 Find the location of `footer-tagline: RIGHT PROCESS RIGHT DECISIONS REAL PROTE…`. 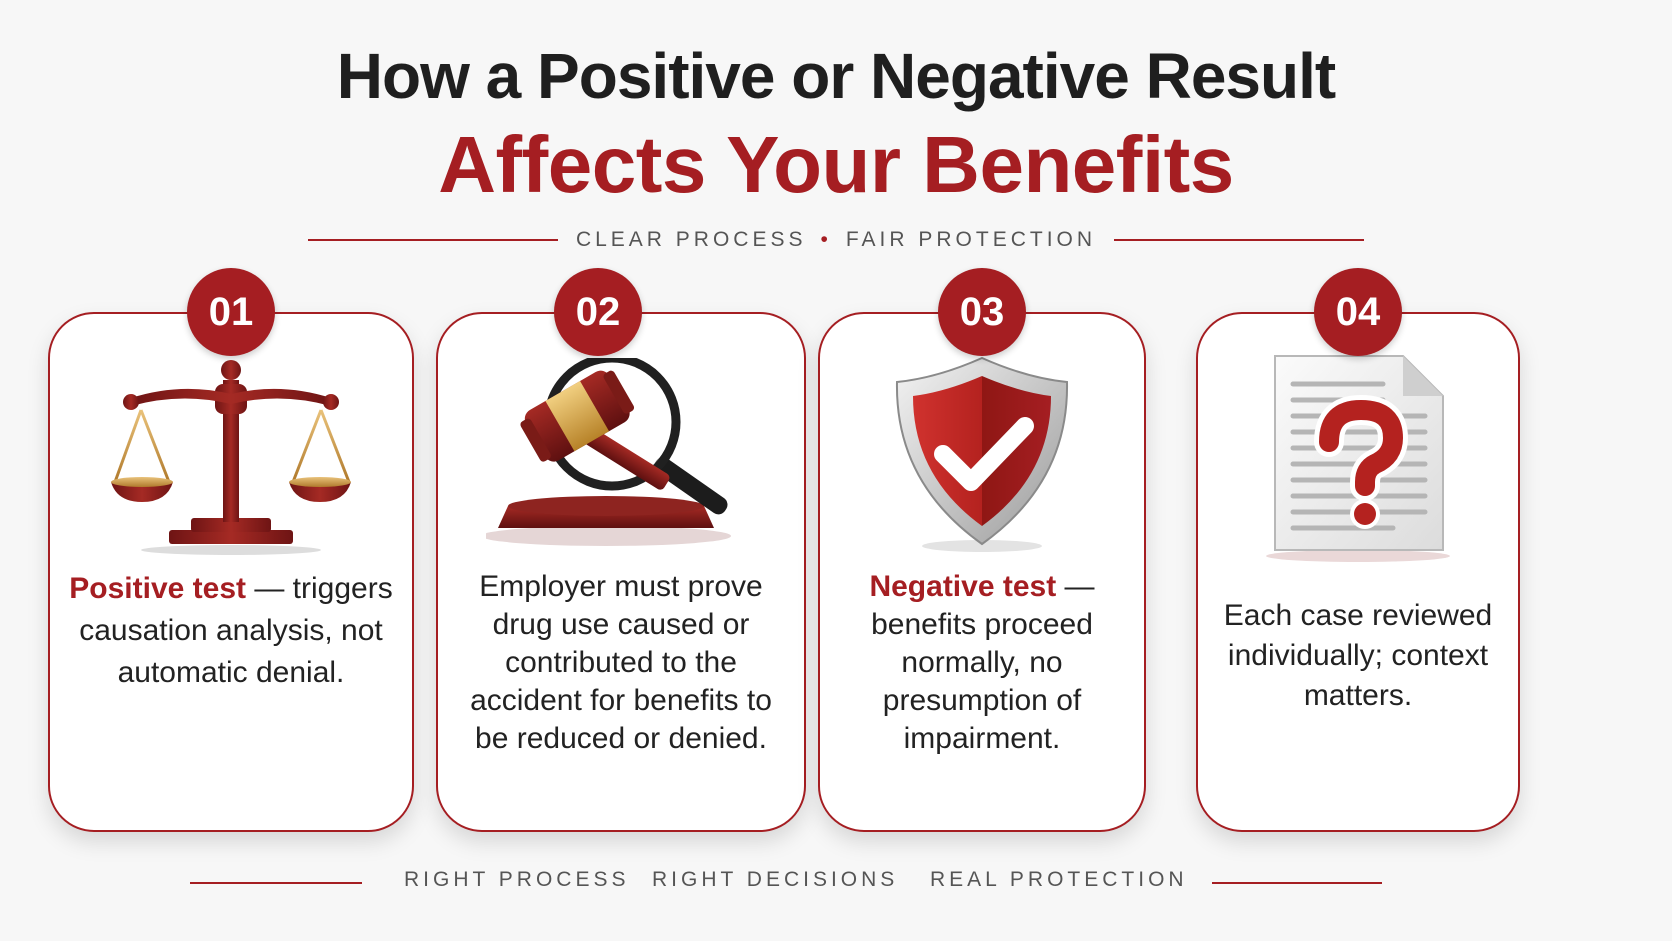

footer-tagline: RIGHT PROCESS RIGHT DECISIONS REAL PROTE… is located at coordinates (836, 883).